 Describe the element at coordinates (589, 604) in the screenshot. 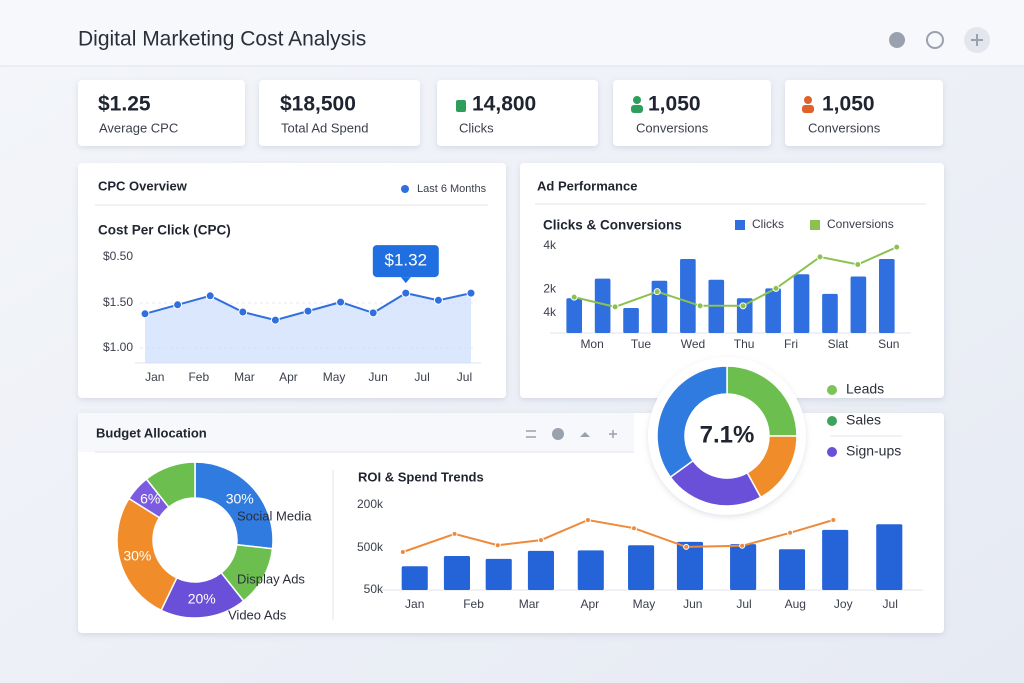

I see `x-tick-label: Apr` at that location.